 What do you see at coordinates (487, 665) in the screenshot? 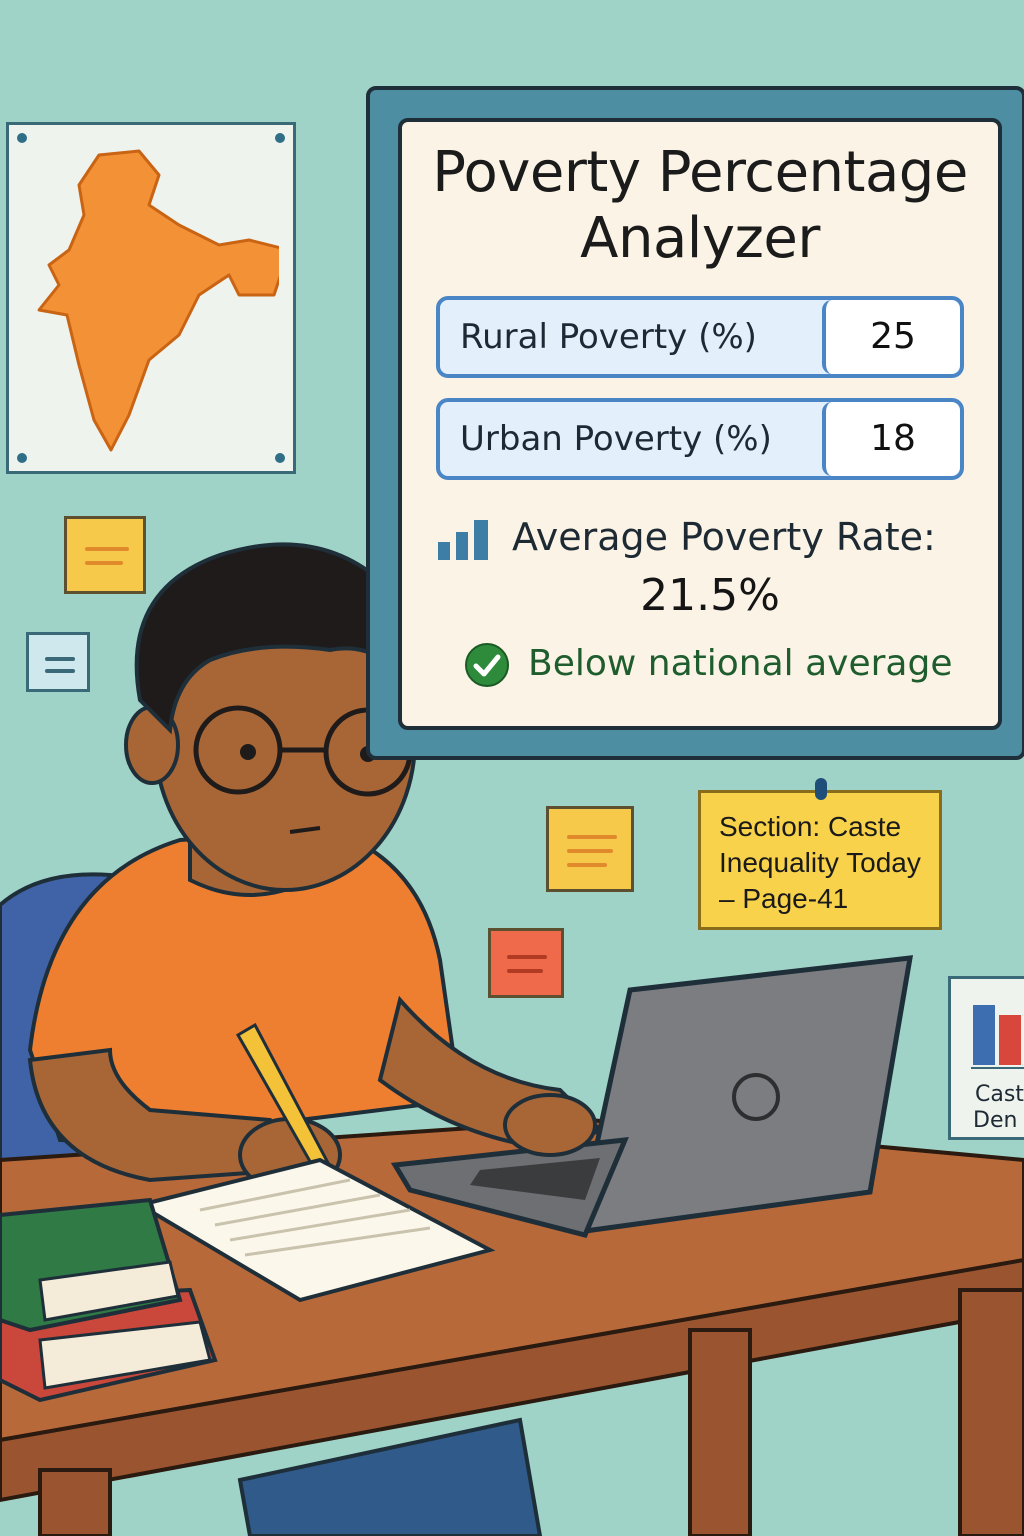
I see `check-circle-icon` at bounding box center [487, 665].